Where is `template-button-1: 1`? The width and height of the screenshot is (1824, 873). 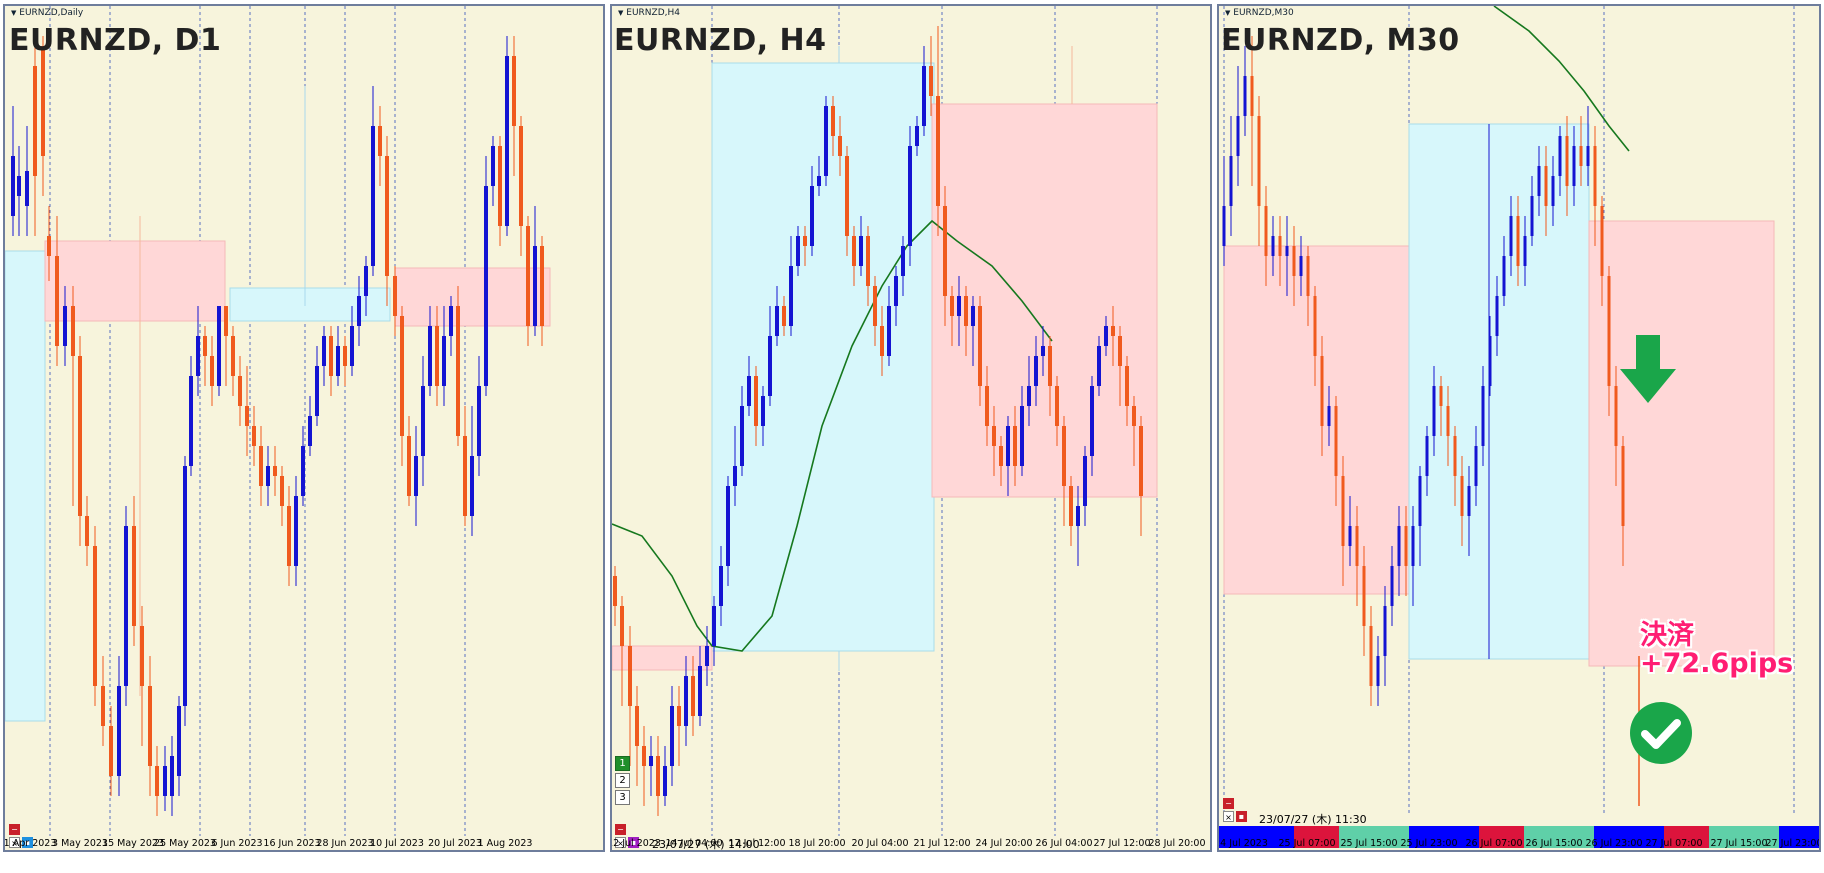
template-button-1: 1 is located at coordinates (622, 763).